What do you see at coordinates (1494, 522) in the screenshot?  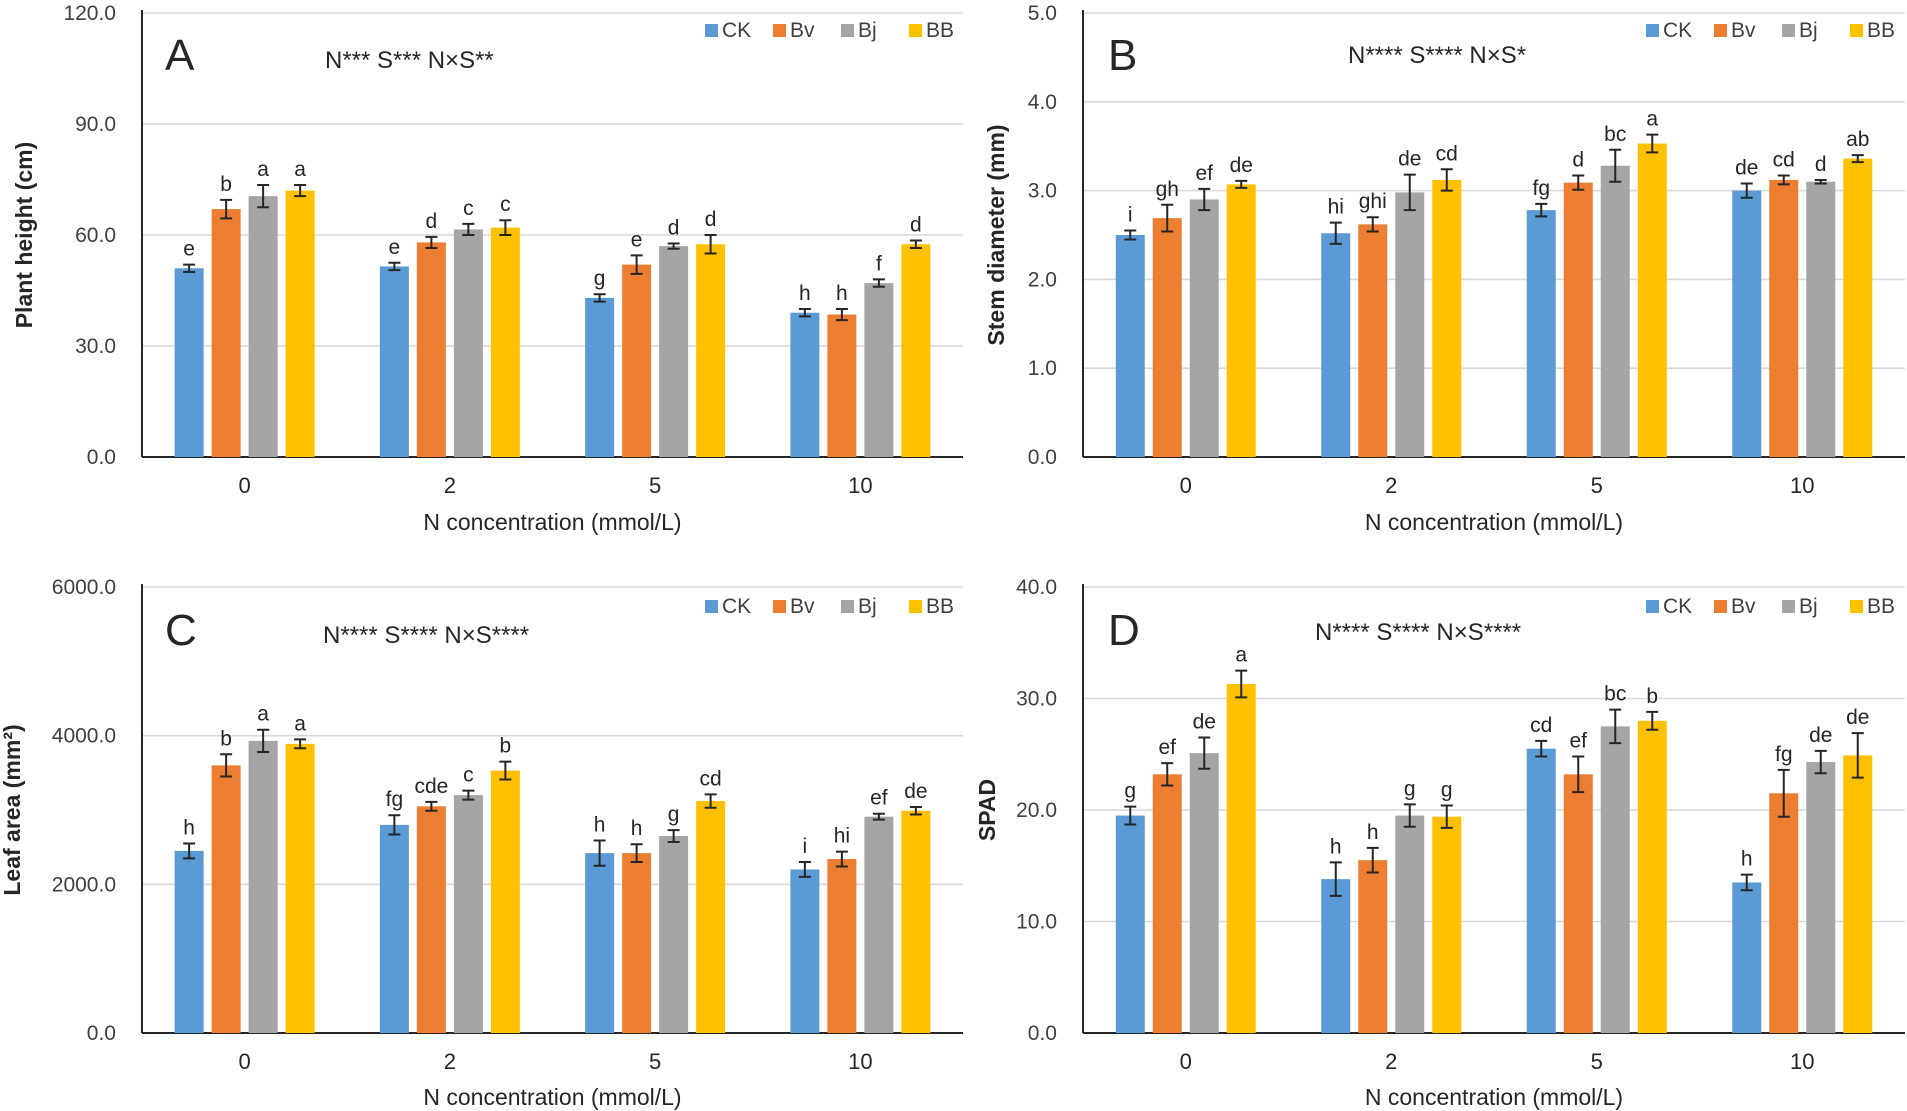 I see `x-axis-title: N concentration (mmol/L)` at bounding box center [1494, 522].